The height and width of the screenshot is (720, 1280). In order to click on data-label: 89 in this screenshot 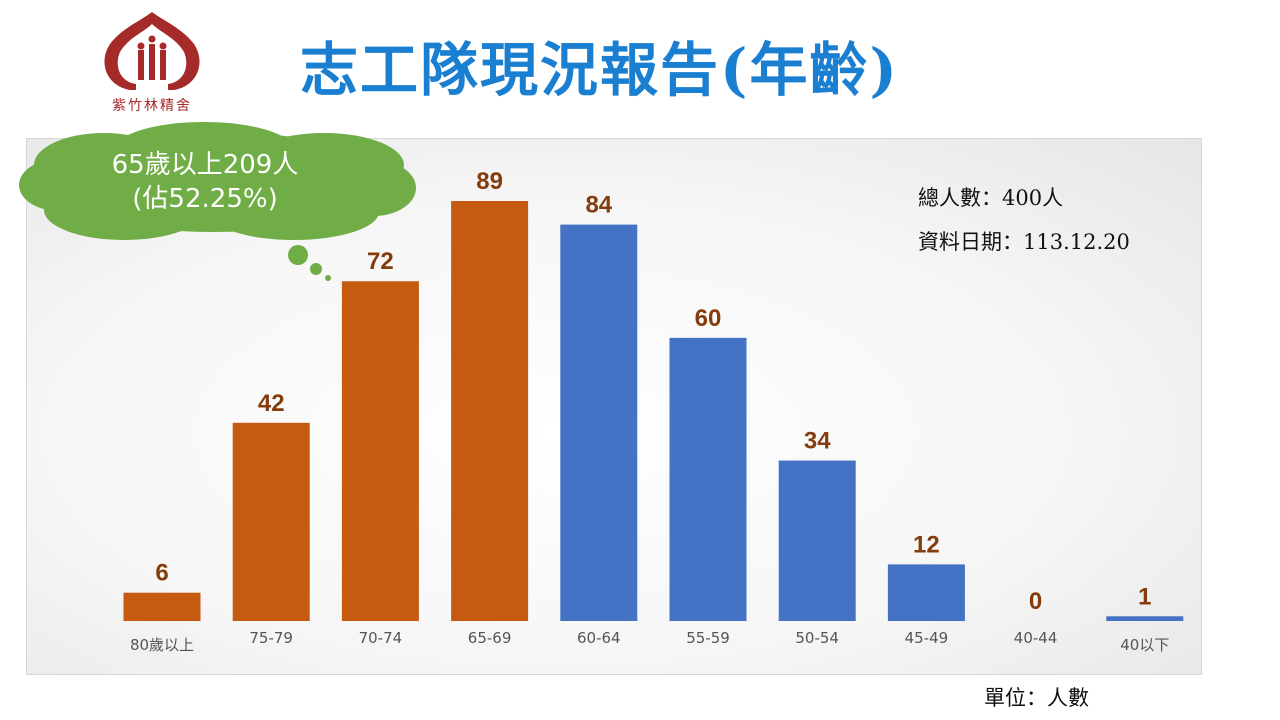, I will do `click(489, 181)`.